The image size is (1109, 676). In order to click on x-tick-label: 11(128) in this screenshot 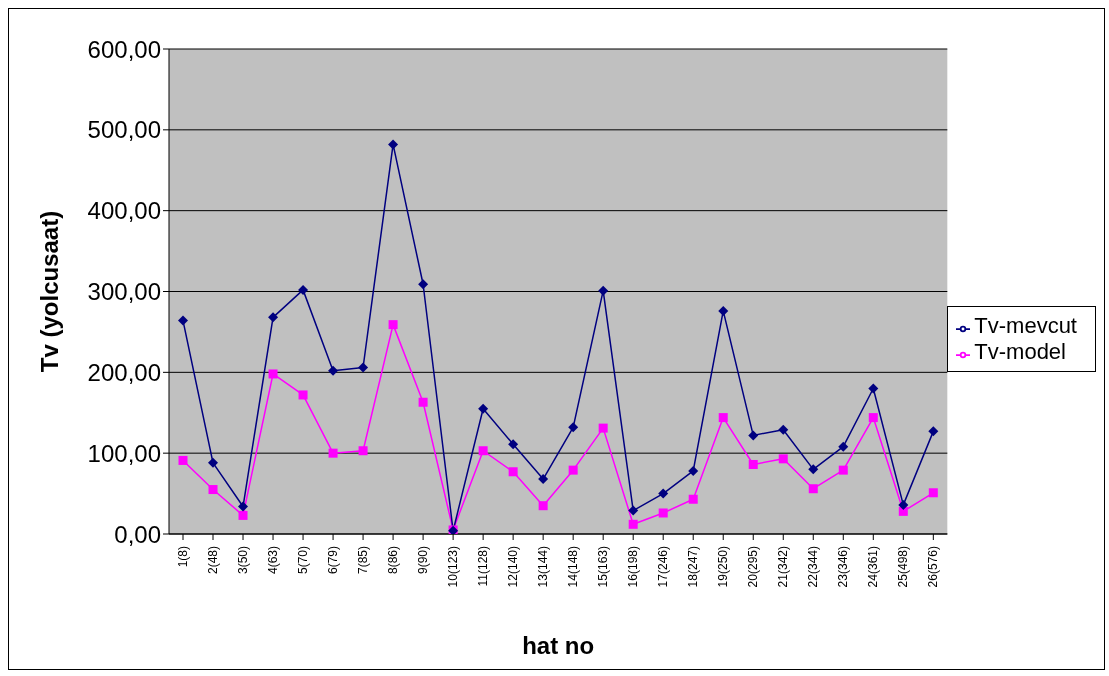, I will do `click(483, 566)`.